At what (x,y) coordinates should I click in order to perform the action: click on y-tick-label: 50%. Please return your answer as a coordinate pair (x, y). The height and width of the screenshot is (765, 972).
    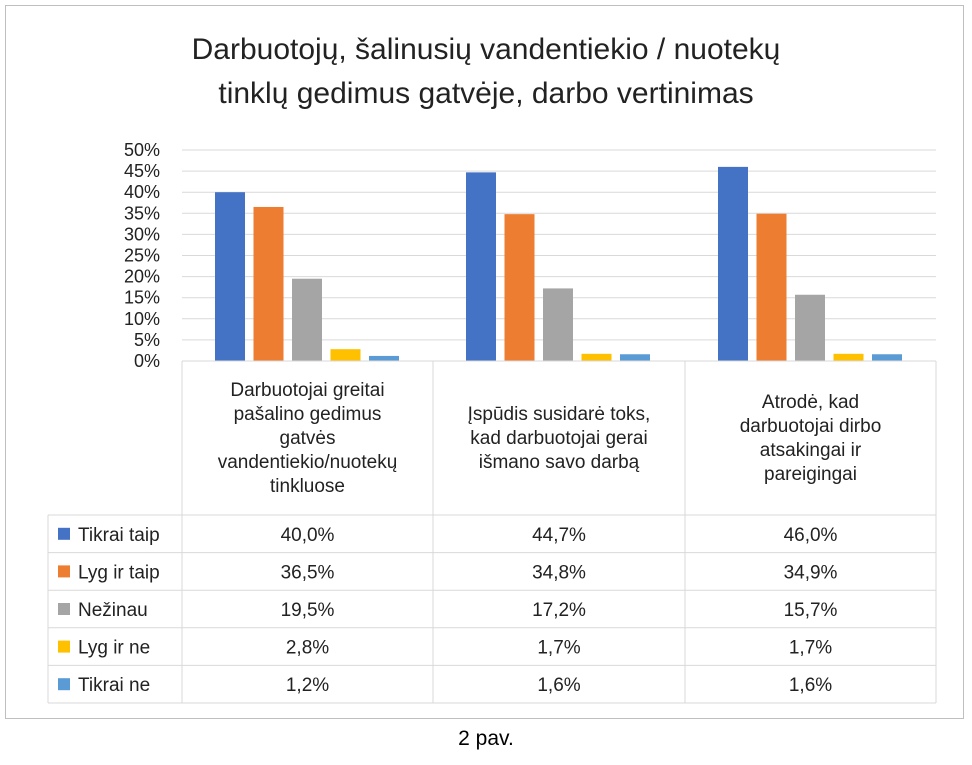
    Looking at the image, I should click on (142, 150).